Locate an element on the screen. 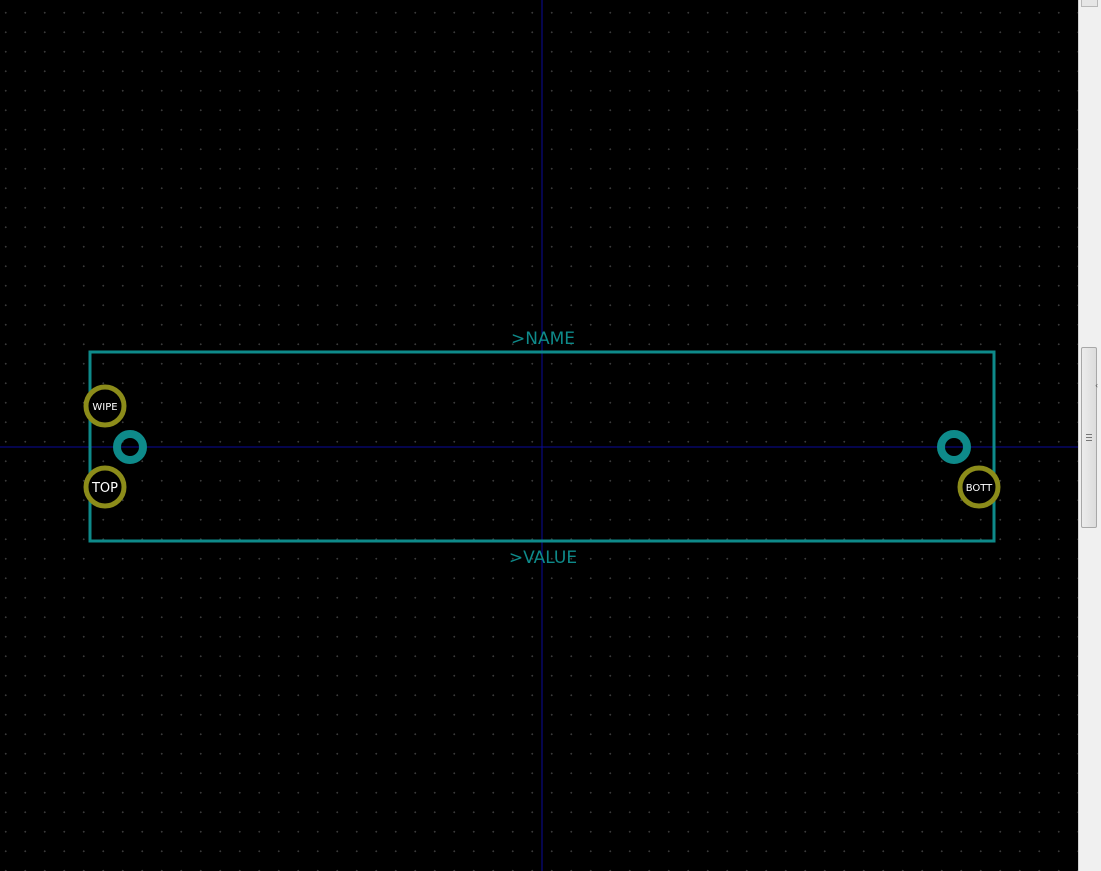 Image resolution: width=1101 pixels, height=871 pixels. pad-label-top: TOP is located at coordinates (104, 488).